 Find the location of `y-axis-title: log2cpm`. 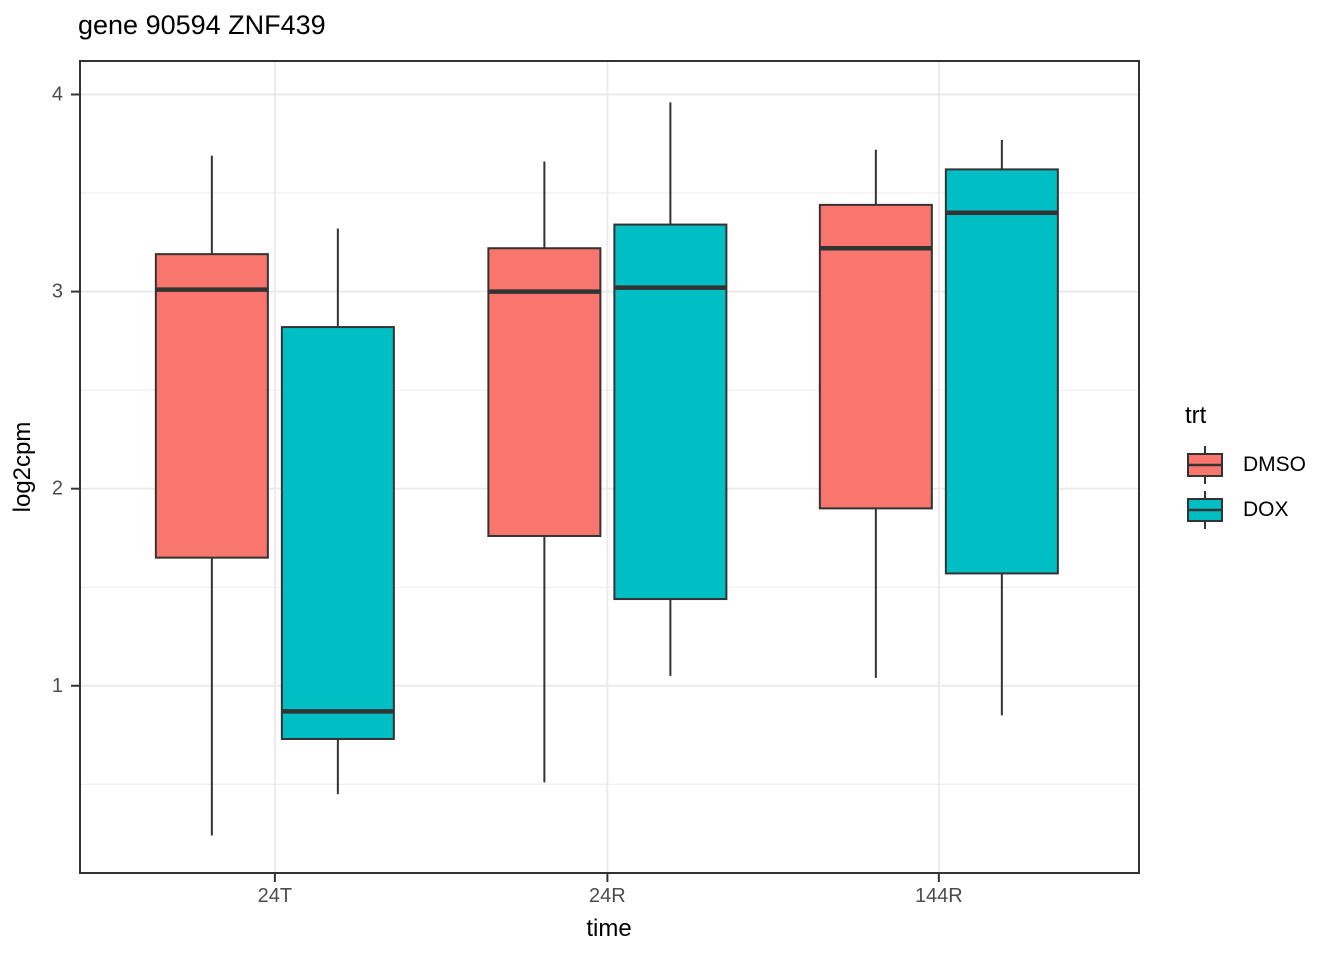

y-axis-title: log2cpm is located at coordinates (22, 467).